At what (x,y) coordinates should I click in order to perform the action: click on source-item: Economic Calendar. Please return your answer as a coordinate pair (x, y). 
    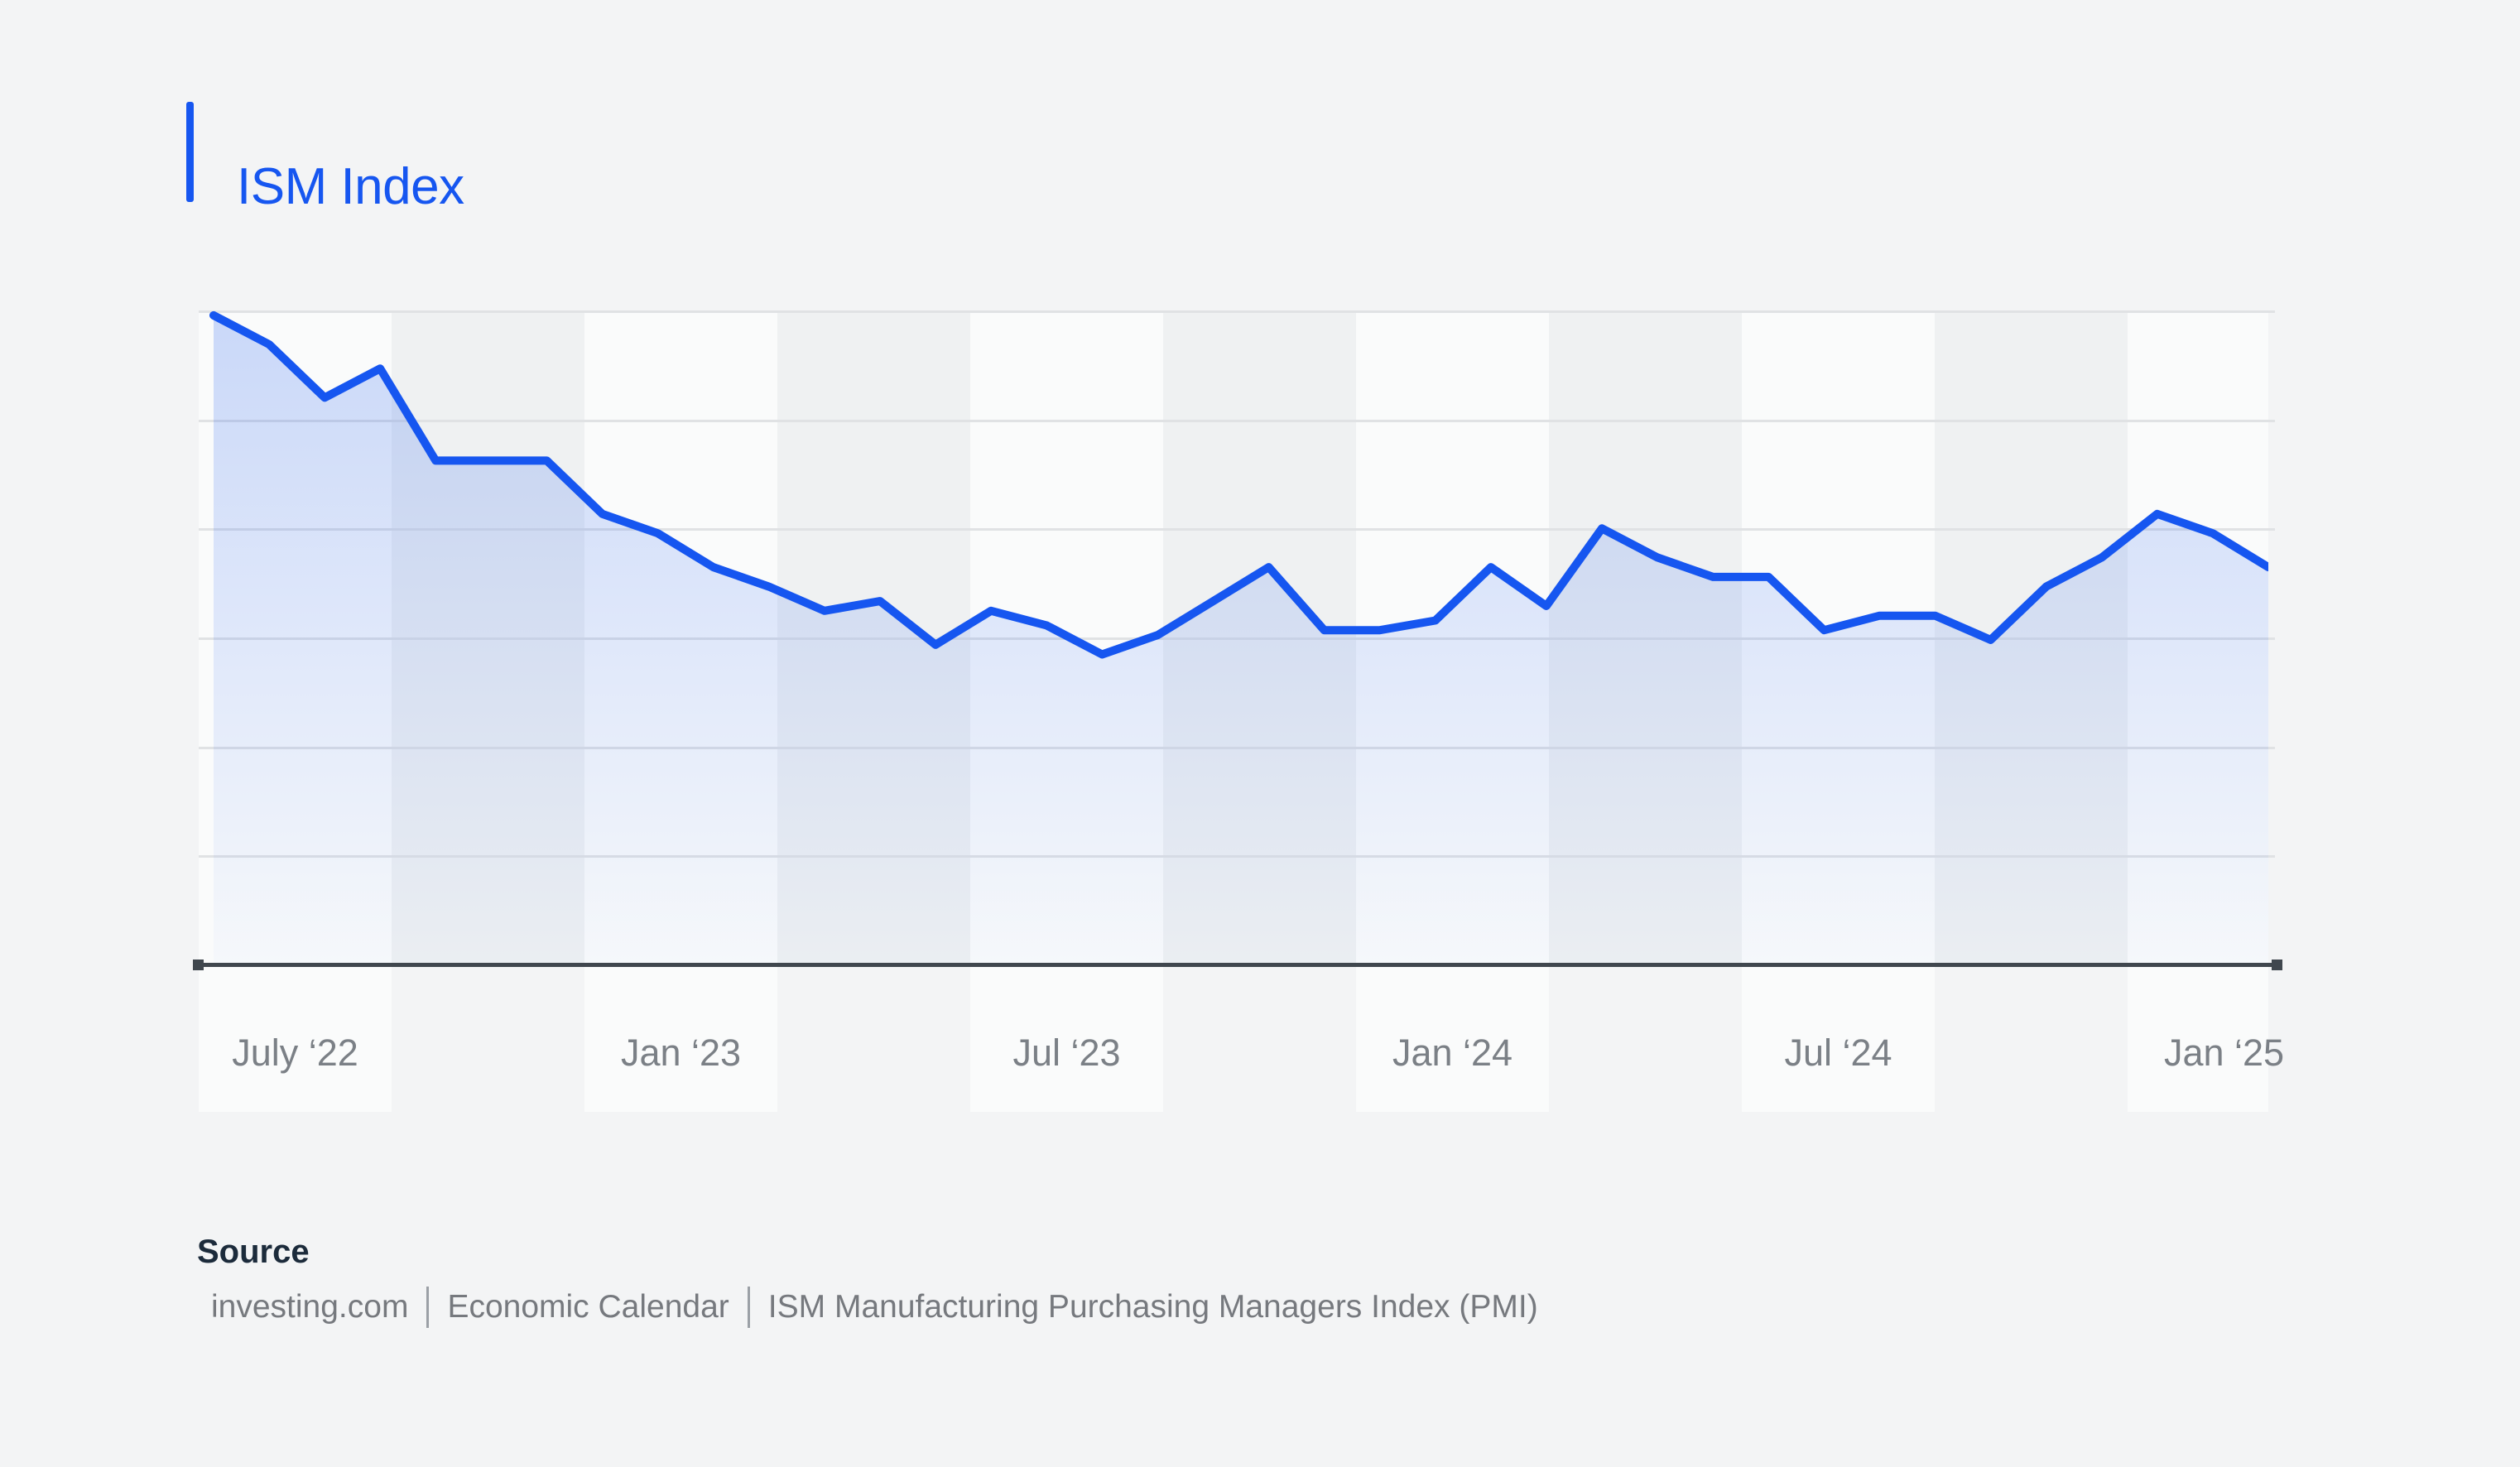
    Looking at the image, I should click on (588, 1307).